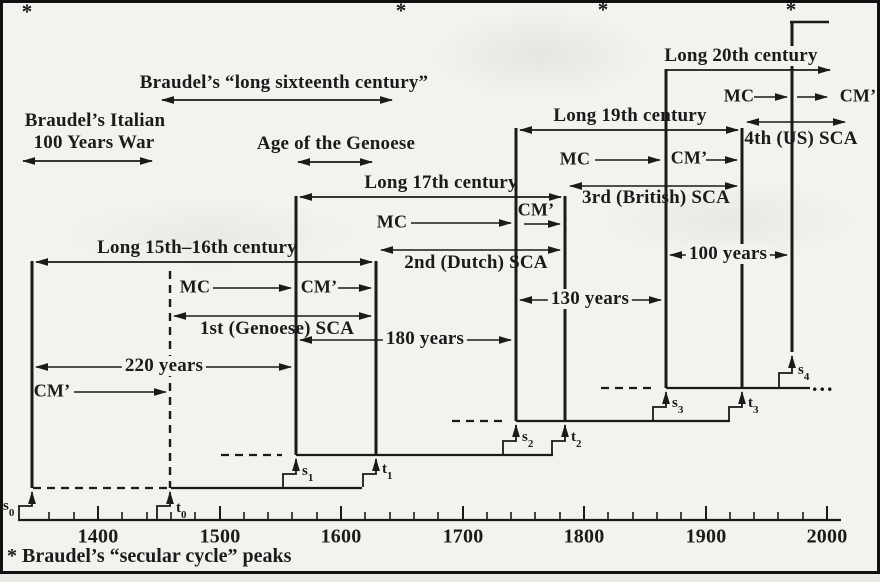 The image size is (880, 582). I want to click on axis-year-1600: 1600, so click(341, 536).